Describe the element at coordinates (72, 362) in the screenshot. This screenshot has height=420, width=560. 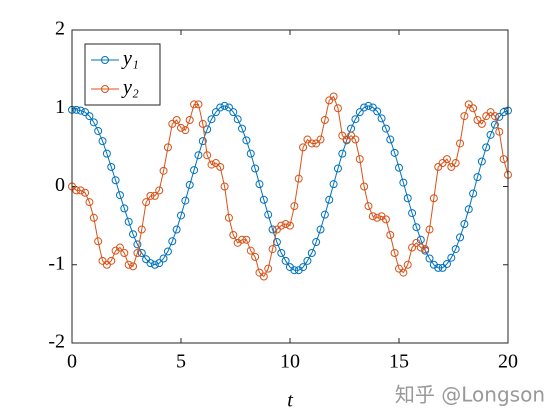
I see `x-tick-label: 0` at that location.